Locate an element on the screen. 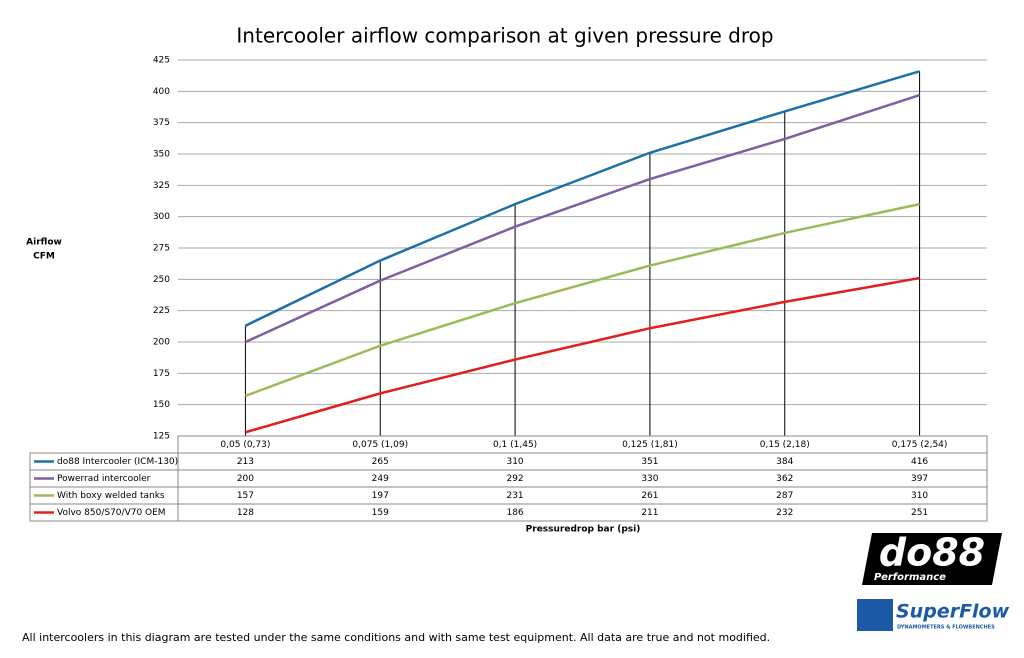 Image resolution: width=1024 pixels, height=658 pixels. y-tick-label: 300 is located at coordinates (161, 217).